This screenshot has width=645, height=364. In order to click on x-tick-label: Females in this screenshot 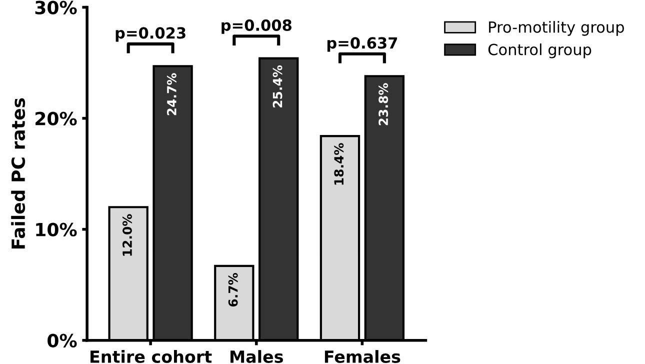, I will do `click(362, 356)`.